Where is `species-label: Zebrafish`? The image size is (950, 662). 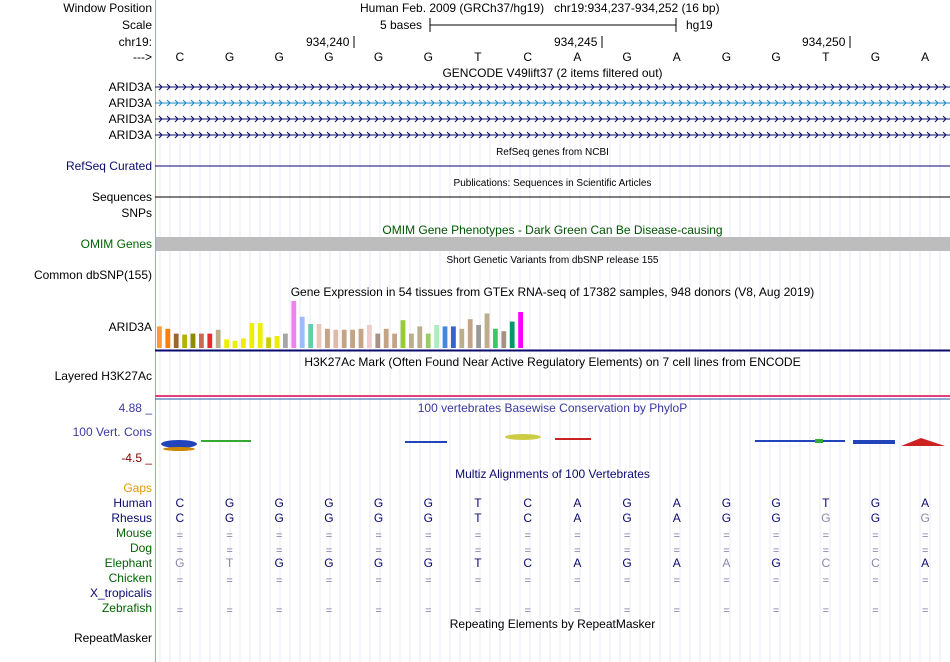 species-label: Zebrafish is located at coordinates (126, 608).